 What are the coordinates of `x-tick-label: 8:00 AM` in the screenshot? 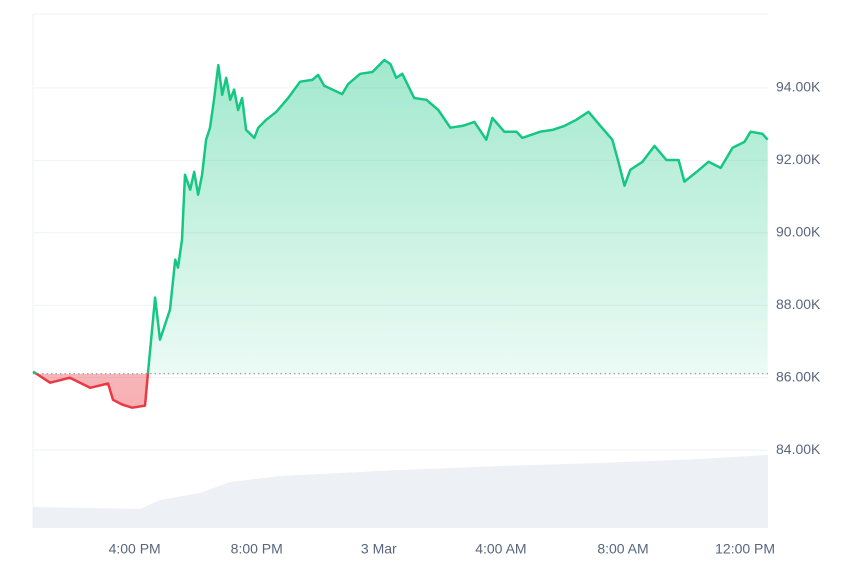 It's located at (622, 549).